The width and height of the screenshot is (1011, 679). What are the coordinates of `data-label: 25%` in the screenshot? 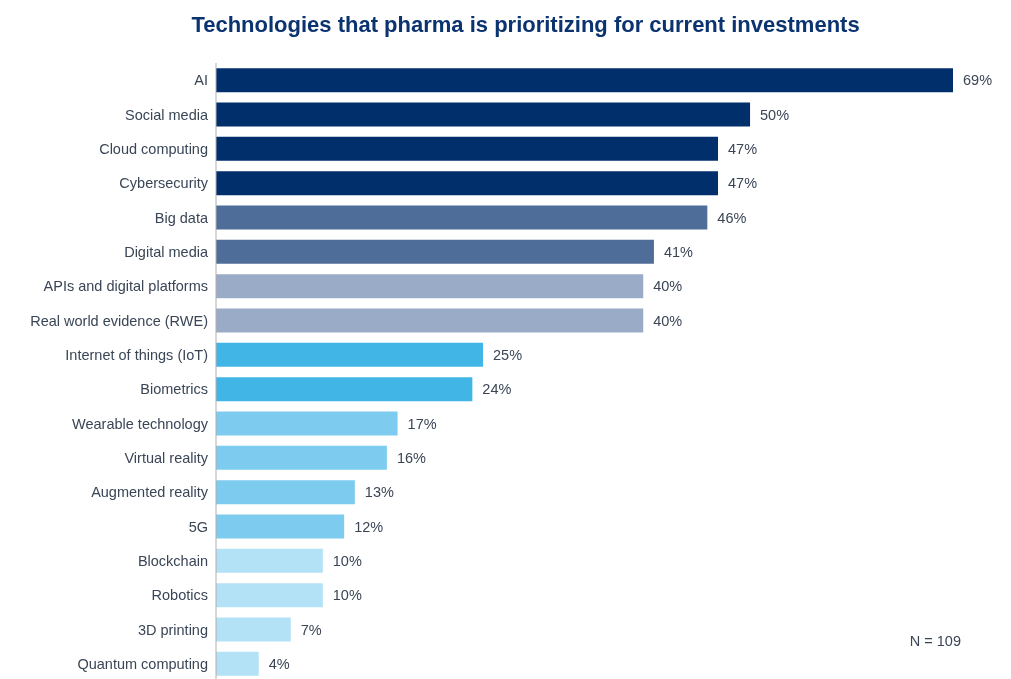 It's located at (508, 354).